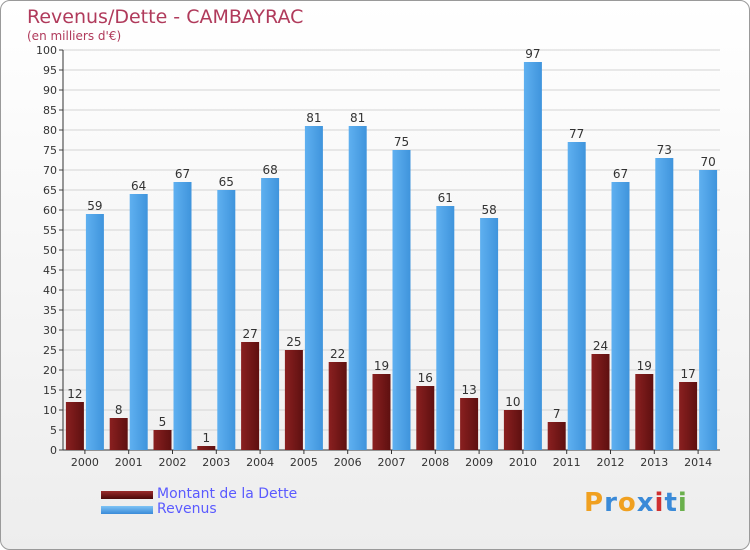 The width and height of the screenshot is (750, 550). What do you see at coordinates (53, 450) in the screenshot?
I see `y-tick-label: 0` at bounding box center [53, 450].